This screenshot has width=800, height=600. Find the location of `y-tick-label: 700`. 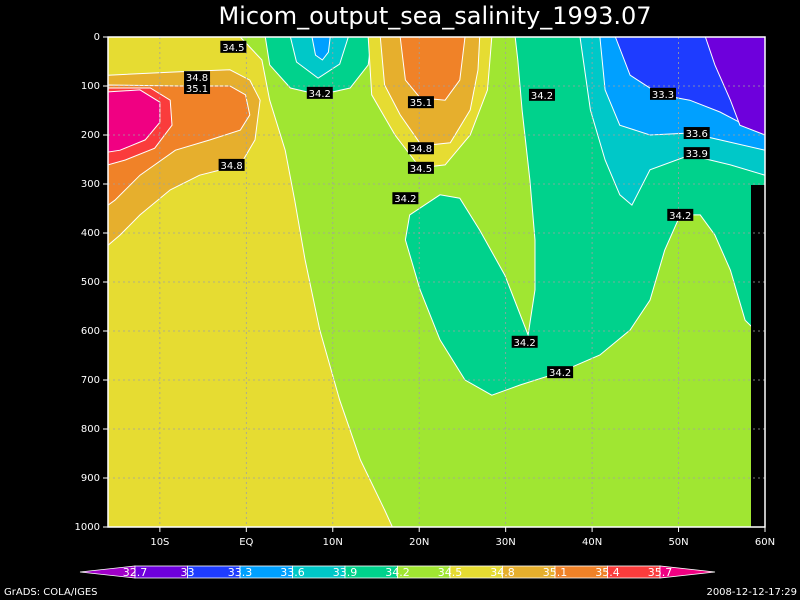

y-tick-label: 700 is located at coordinates (90, 380).